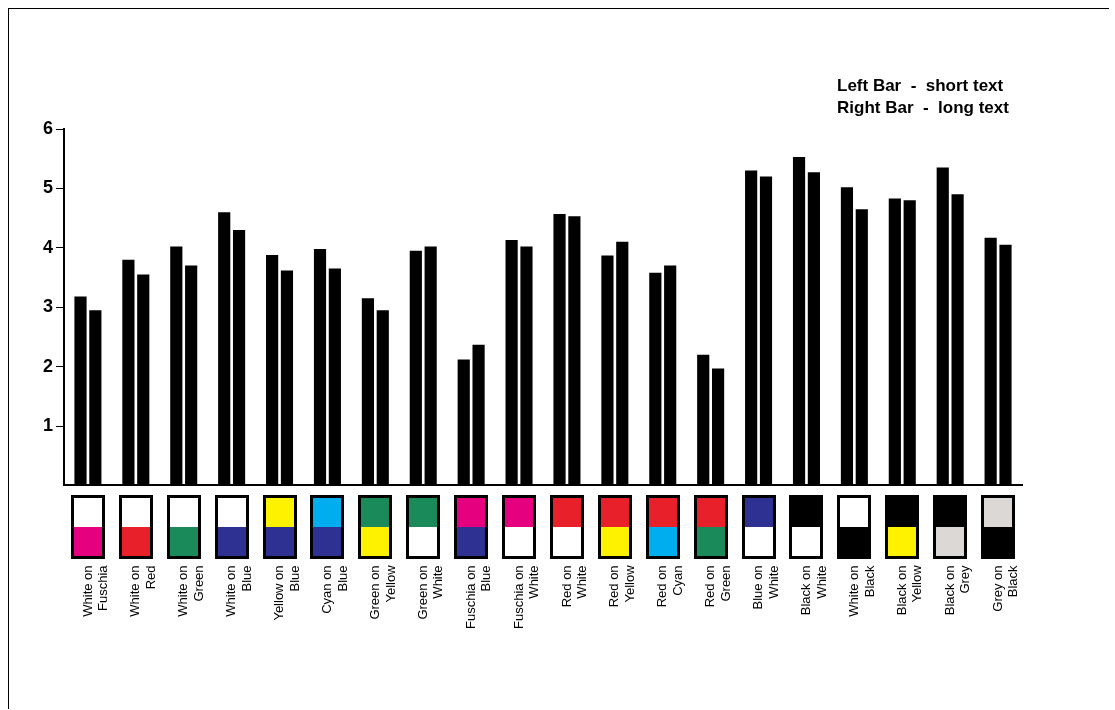 The height and width of the screenshot is (710, 1115). What do you see at coordinates (909, 590) in the screenshot?
I see `x-tick-label: Black on Yellow` at bounding box center [909, 590].